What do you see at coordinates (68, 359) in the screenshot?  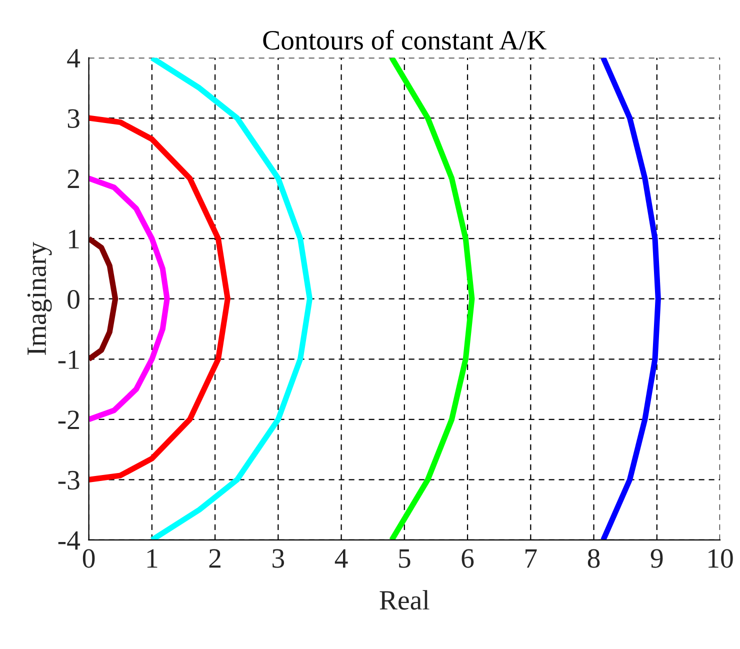 I see `y-tick-label: -1` at bounding box center [68, 359].